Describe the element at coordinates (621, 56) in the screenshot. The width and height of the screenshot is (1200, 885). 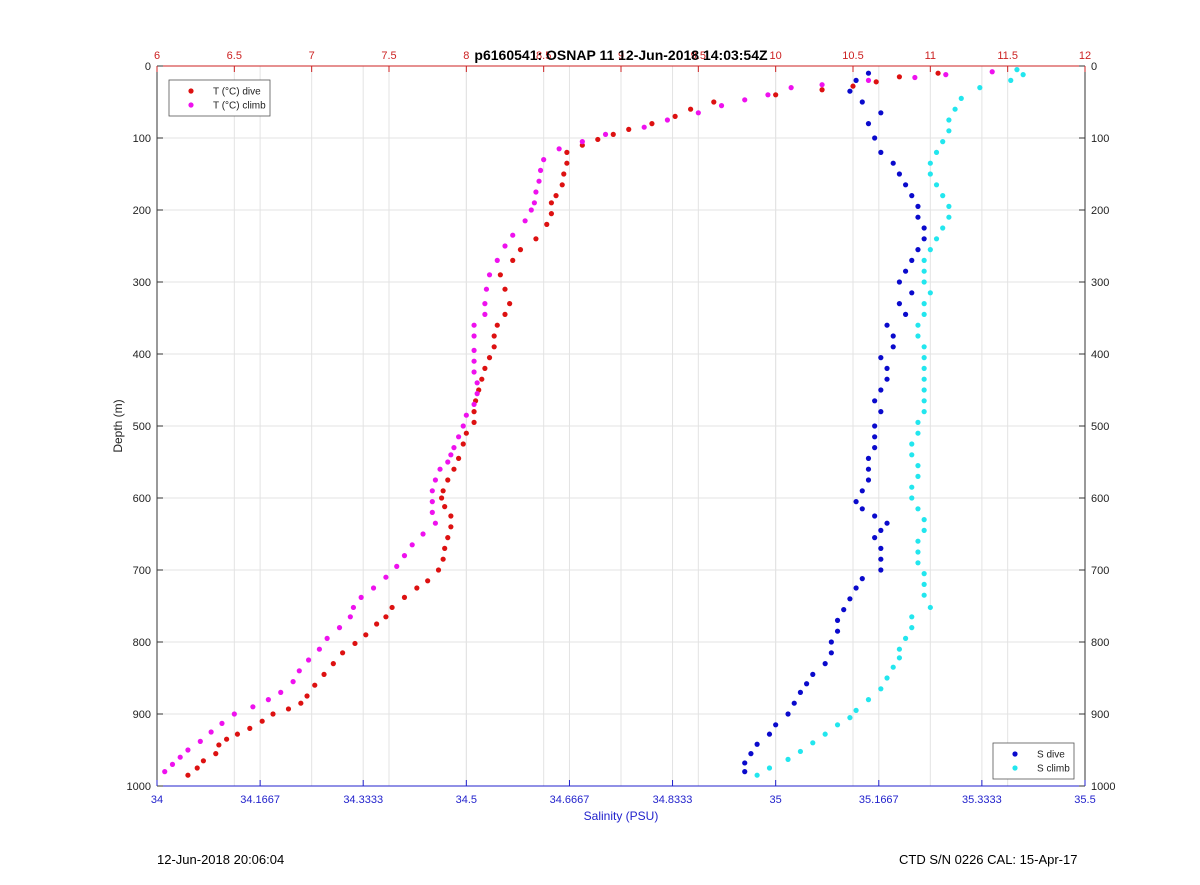
I see `top-tick-label: 9` at that location.